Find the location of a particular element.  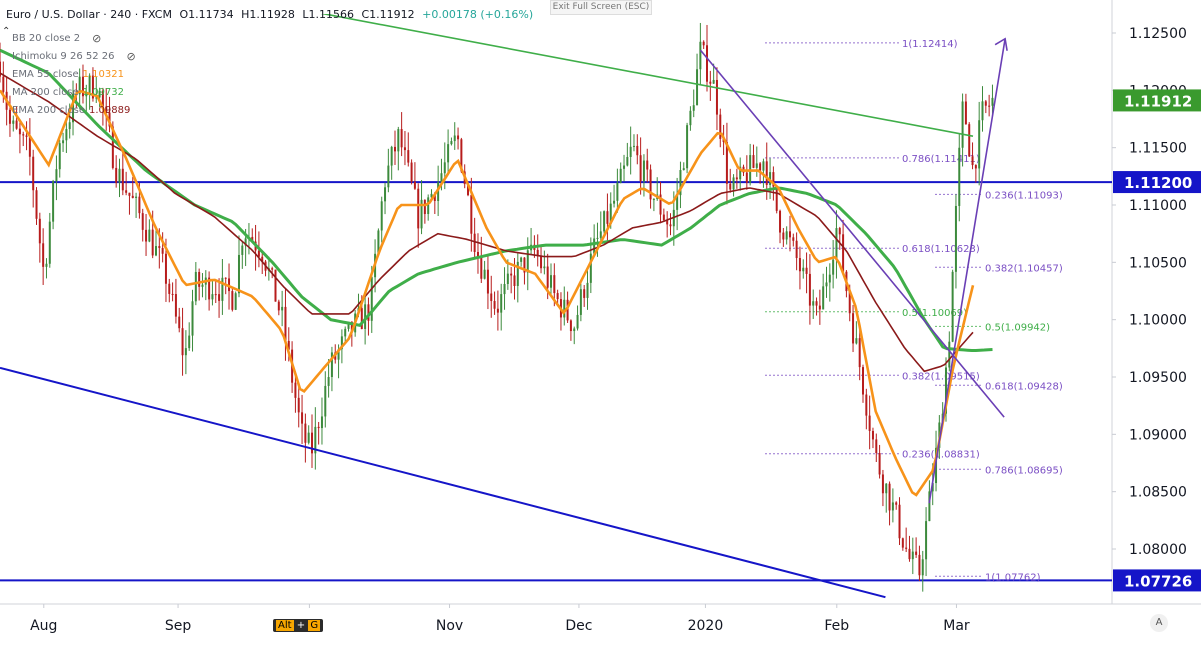

legend-row-ichimoku: Ichimoku 9 26 52 26 ⊘ is located at coordinates (74, 57).